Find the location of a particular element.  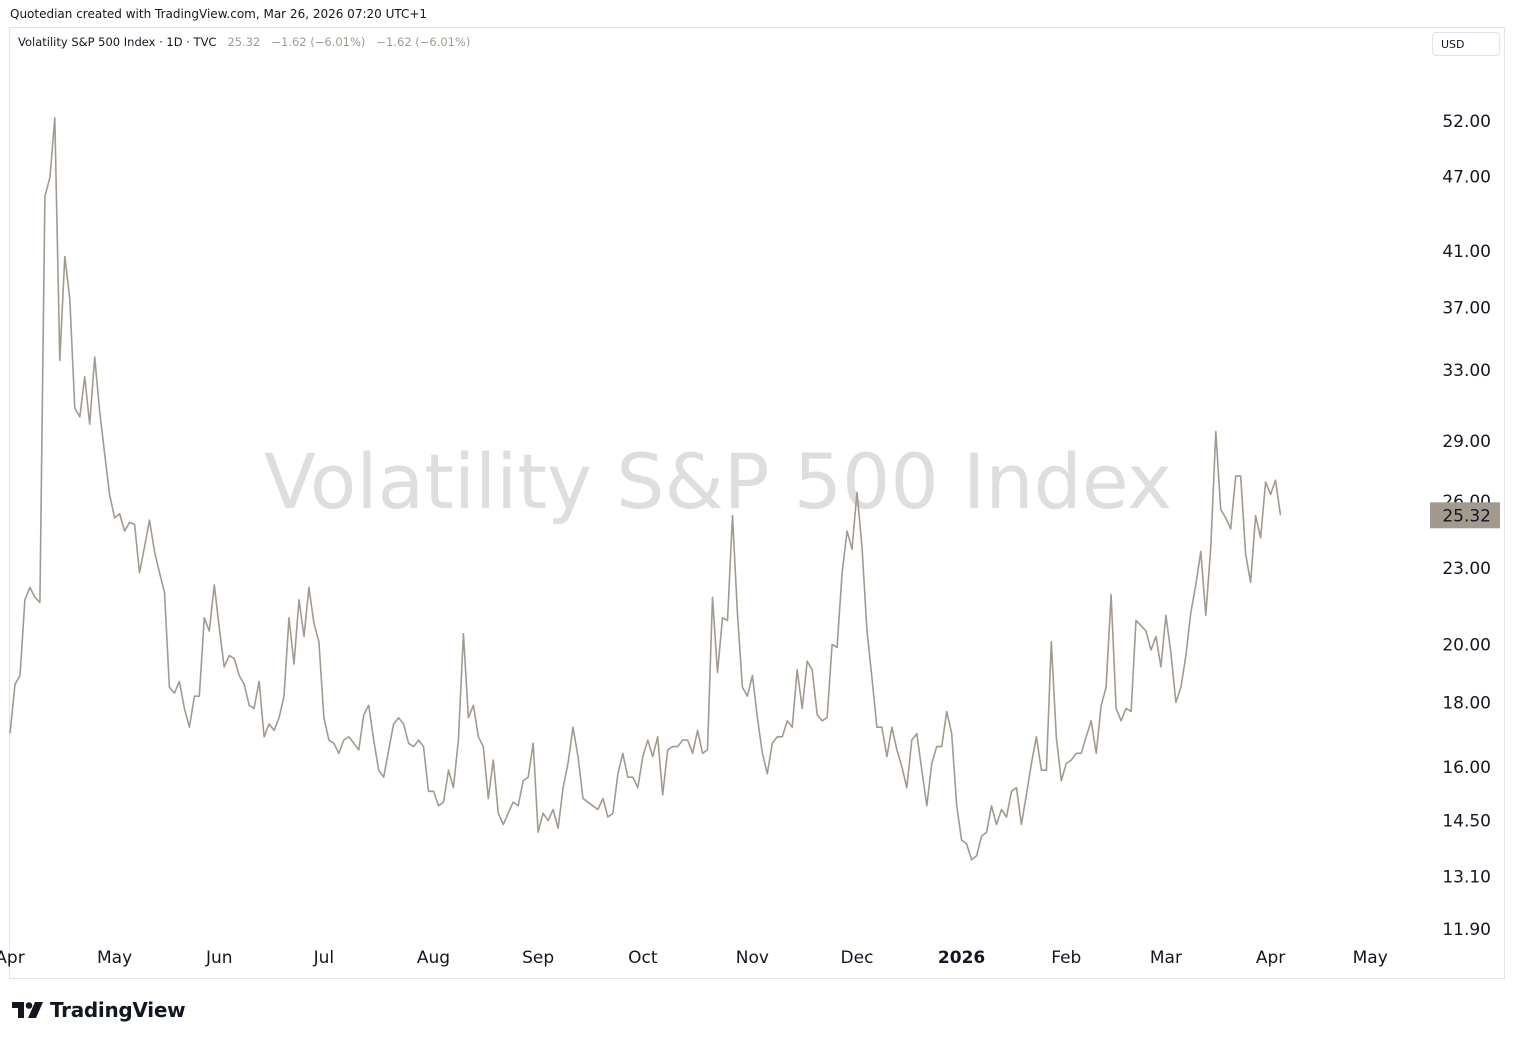

y-tick-label: 37.00 is located at coordinates (1466, 309).